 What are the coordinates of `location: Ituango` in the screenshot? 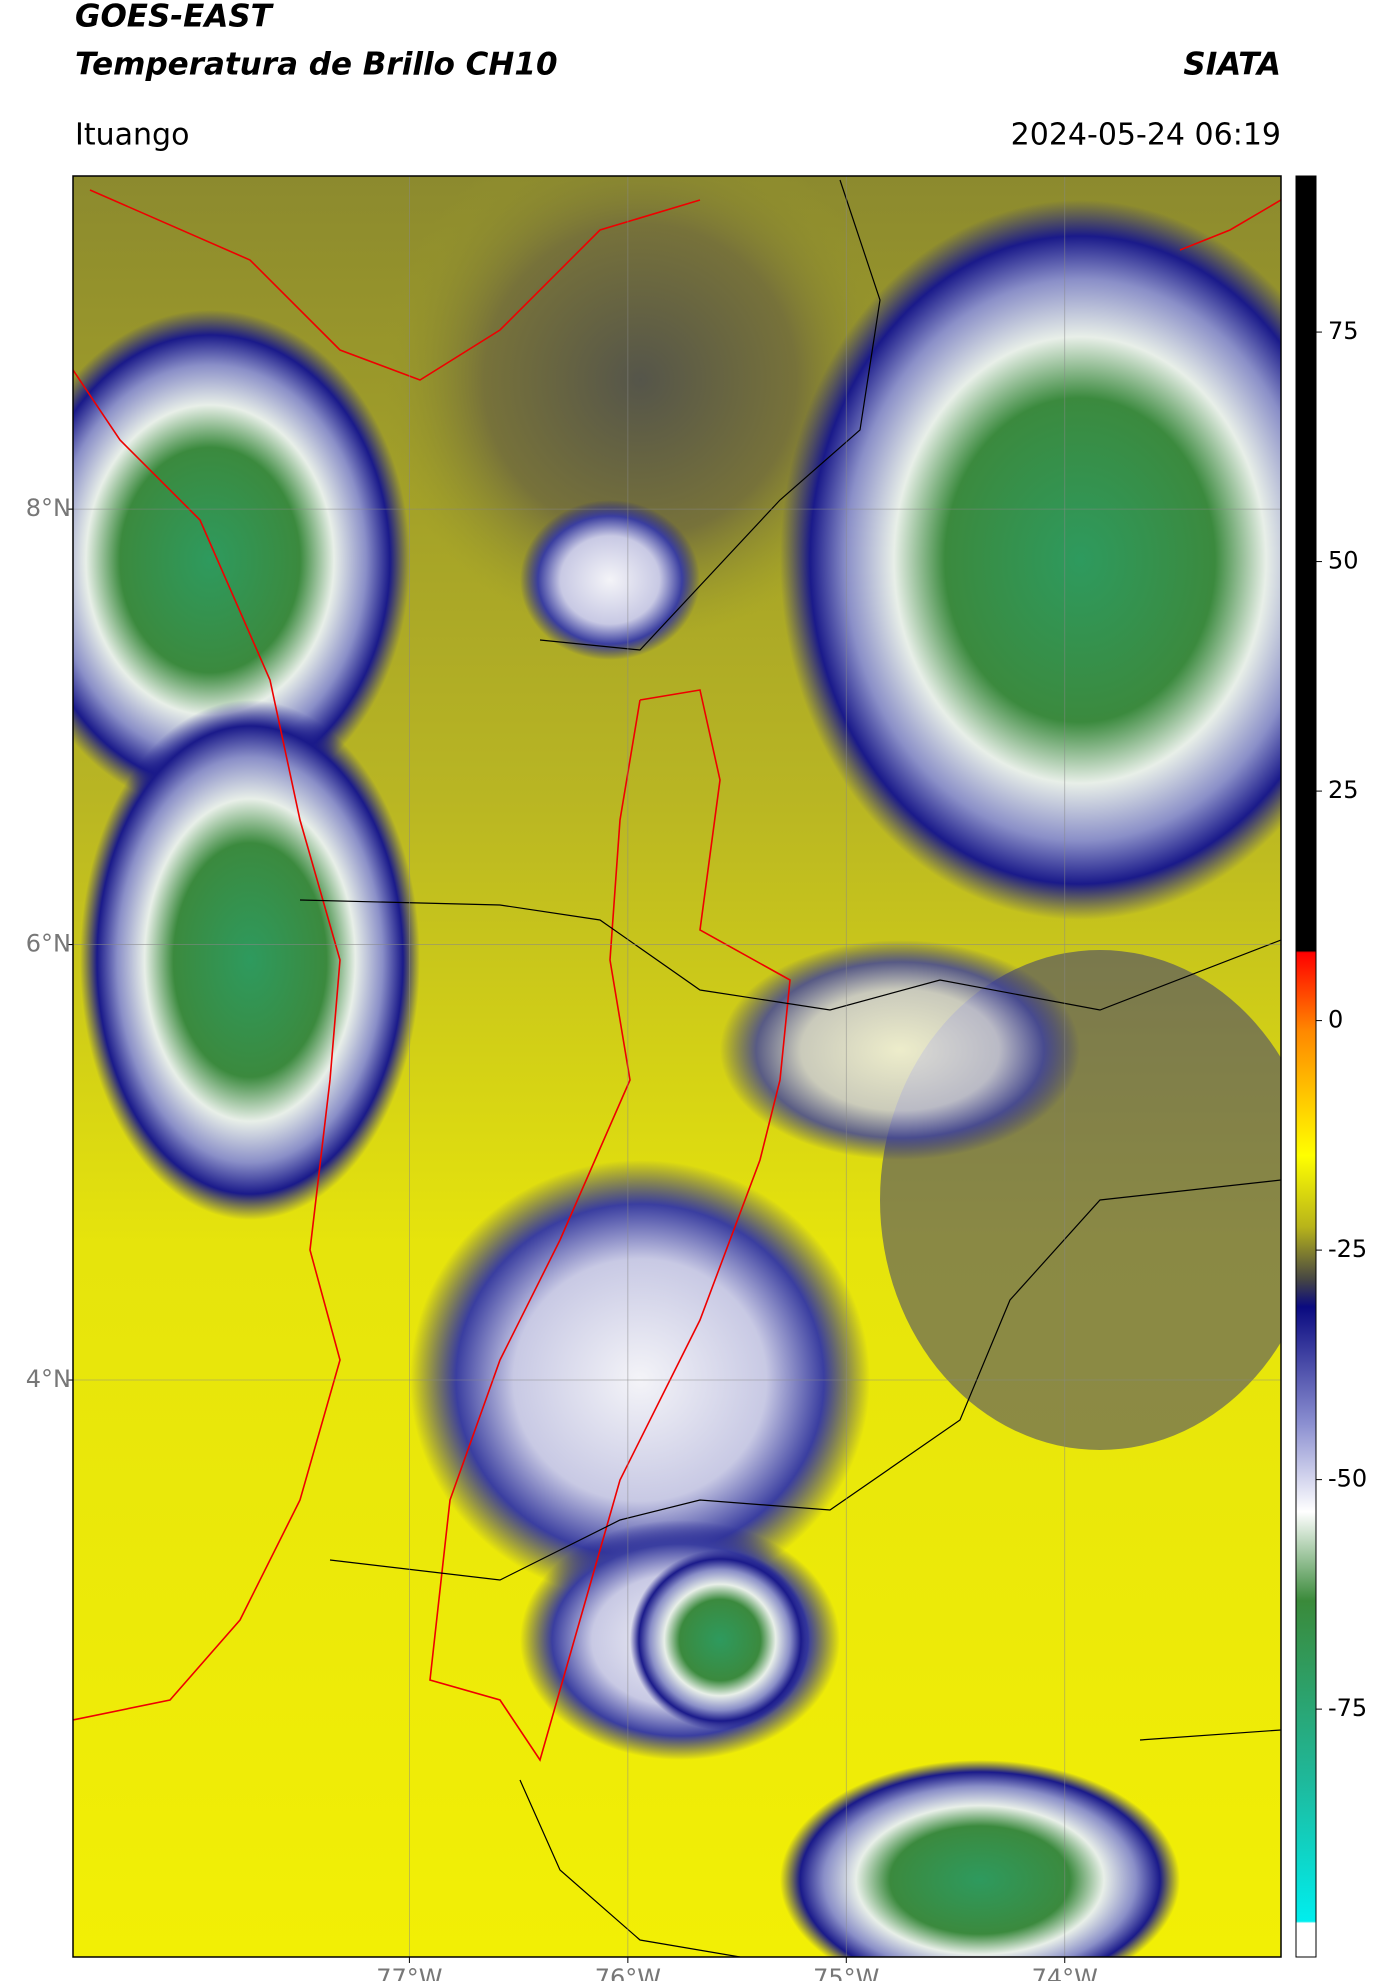 It's located at (132, 135).